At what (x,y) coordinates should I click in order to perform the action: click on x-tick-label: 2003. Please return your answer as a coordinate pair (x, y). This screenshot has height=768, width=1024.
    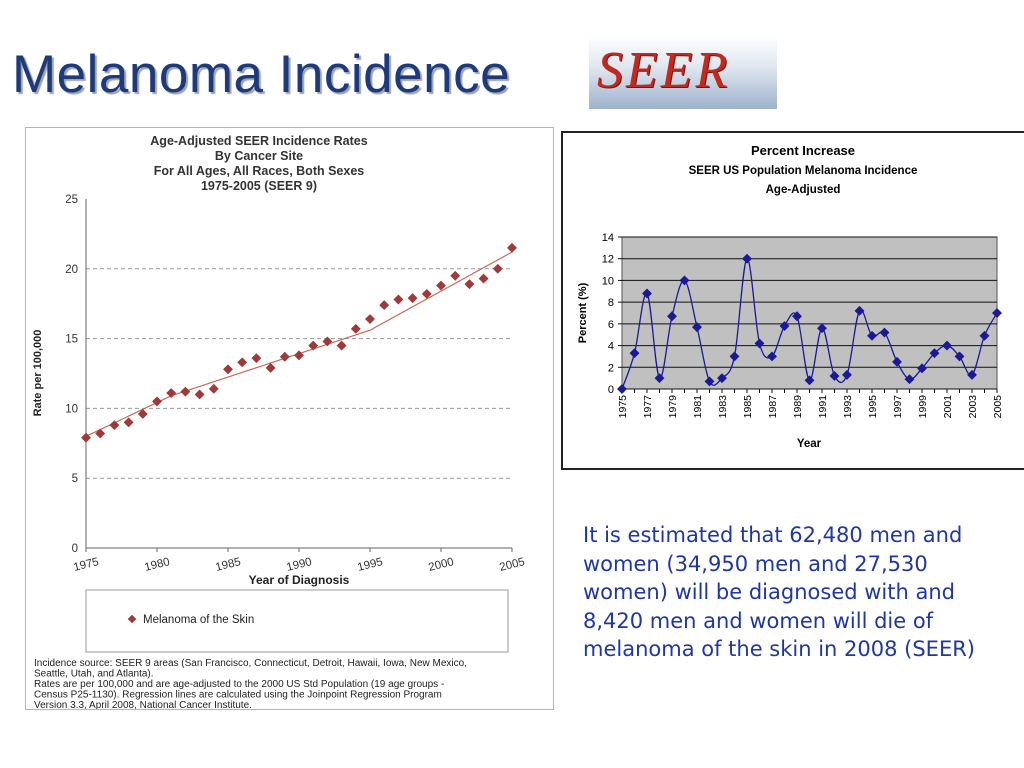
    Looking at the image, I should click on (973, 407).